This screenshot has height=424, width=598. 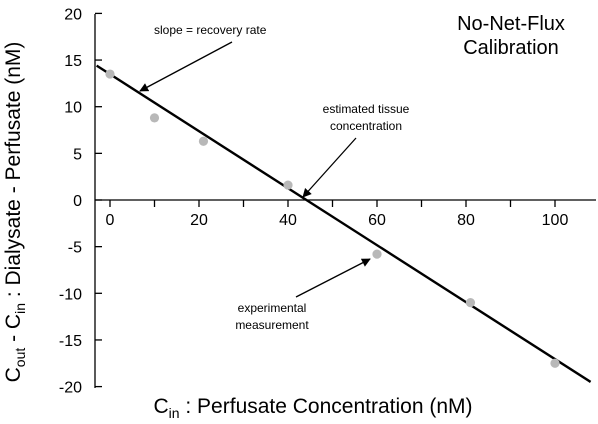 What do you see at coordinates (272, 308) in the screenshot?
I see `annotation-measurement-text-1: experimental` at bounding box center [272, 308].